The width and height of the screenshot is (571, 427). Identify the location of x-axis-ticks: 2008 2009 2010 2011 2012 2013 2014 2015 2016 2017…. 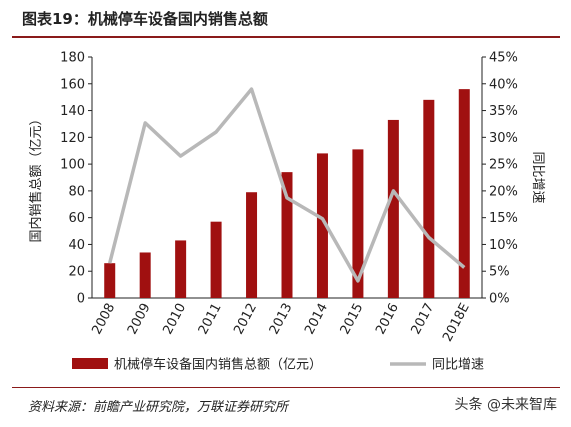
(280, 323).